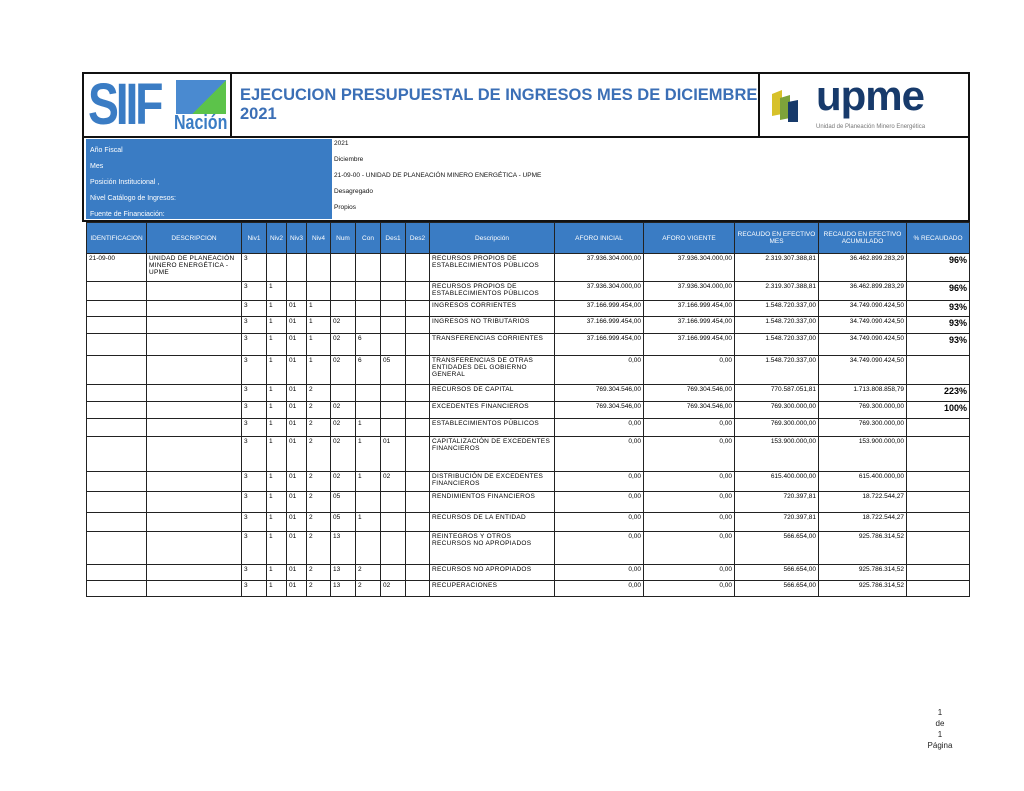  I want to click on cell-recaudo-en-efectivo-acumulado: 34.749.090.424,50, so click(862, 344).